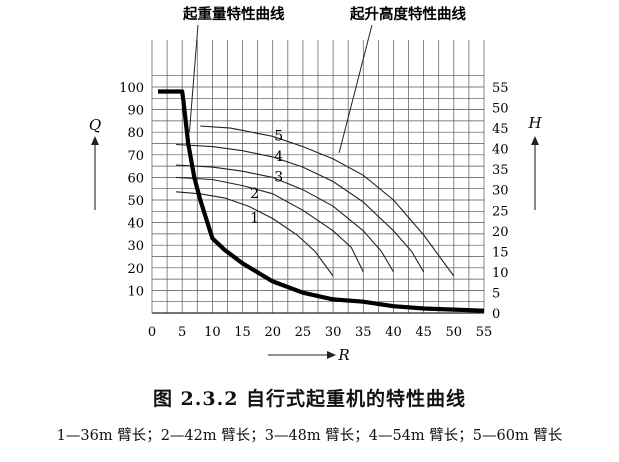 The image size is (619, 462). I want to click on x-tick-label: 10, so click(212, 332).